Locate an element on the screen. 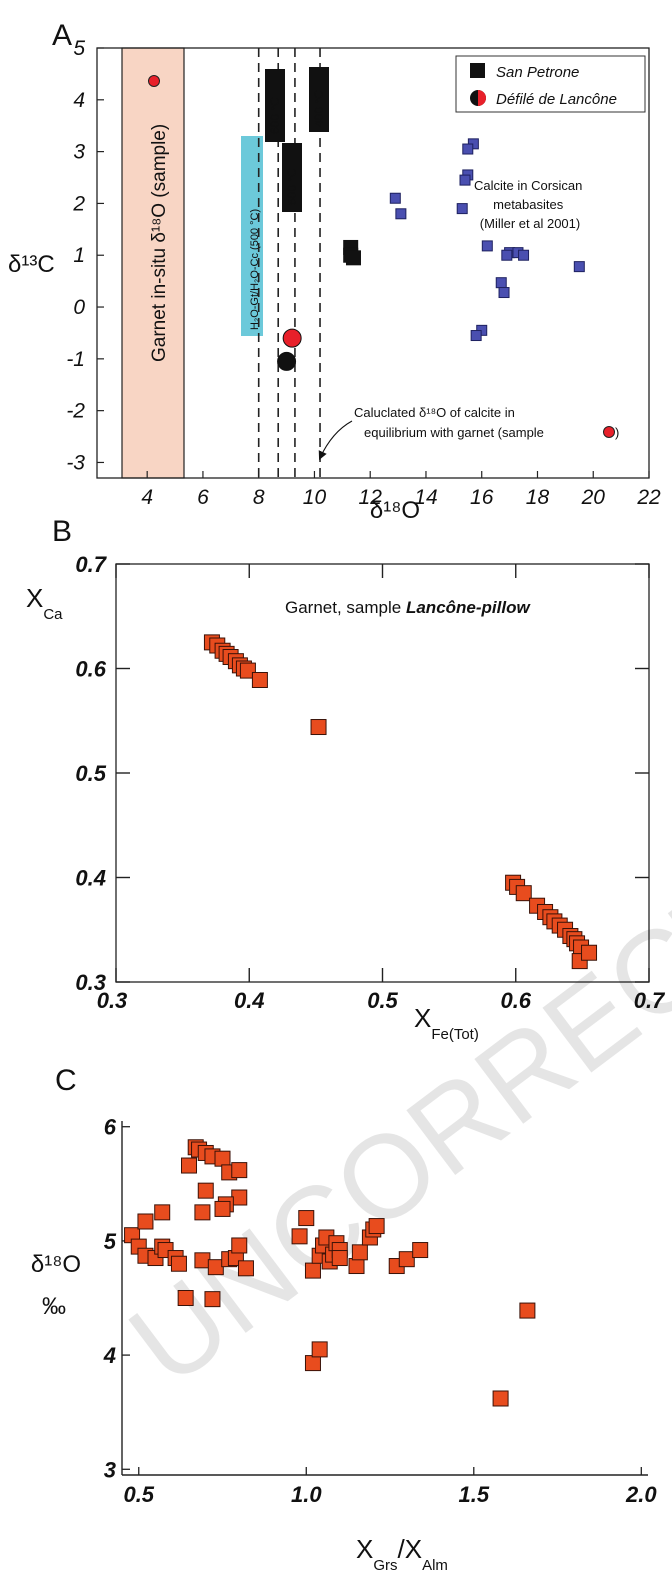 Image resolution: width=672 pixels, height=1571 pixels. a-xtick-label: 18 is located at coordinates (538, 497).